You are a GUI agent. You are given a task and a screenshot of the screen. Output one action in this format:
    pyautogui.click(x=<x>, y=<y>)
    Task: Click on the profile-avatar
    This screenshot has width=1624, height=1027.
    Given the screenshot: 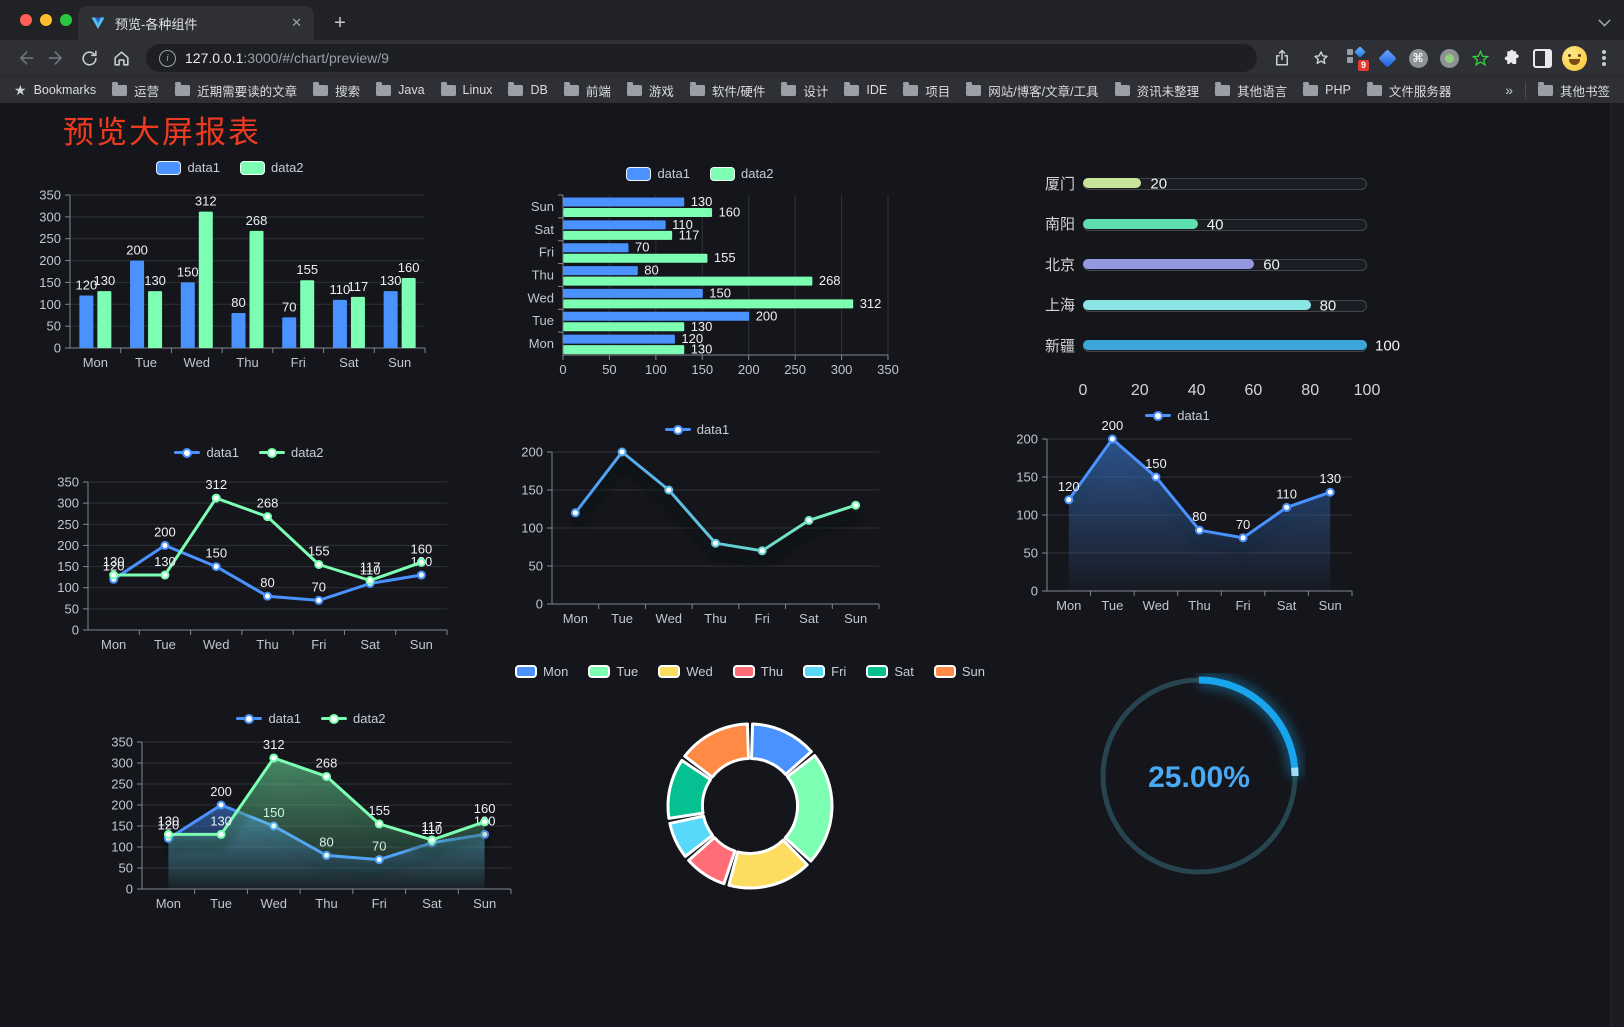 What is the action you would take?
    pyautogui.click(x=1574, y=58)
    